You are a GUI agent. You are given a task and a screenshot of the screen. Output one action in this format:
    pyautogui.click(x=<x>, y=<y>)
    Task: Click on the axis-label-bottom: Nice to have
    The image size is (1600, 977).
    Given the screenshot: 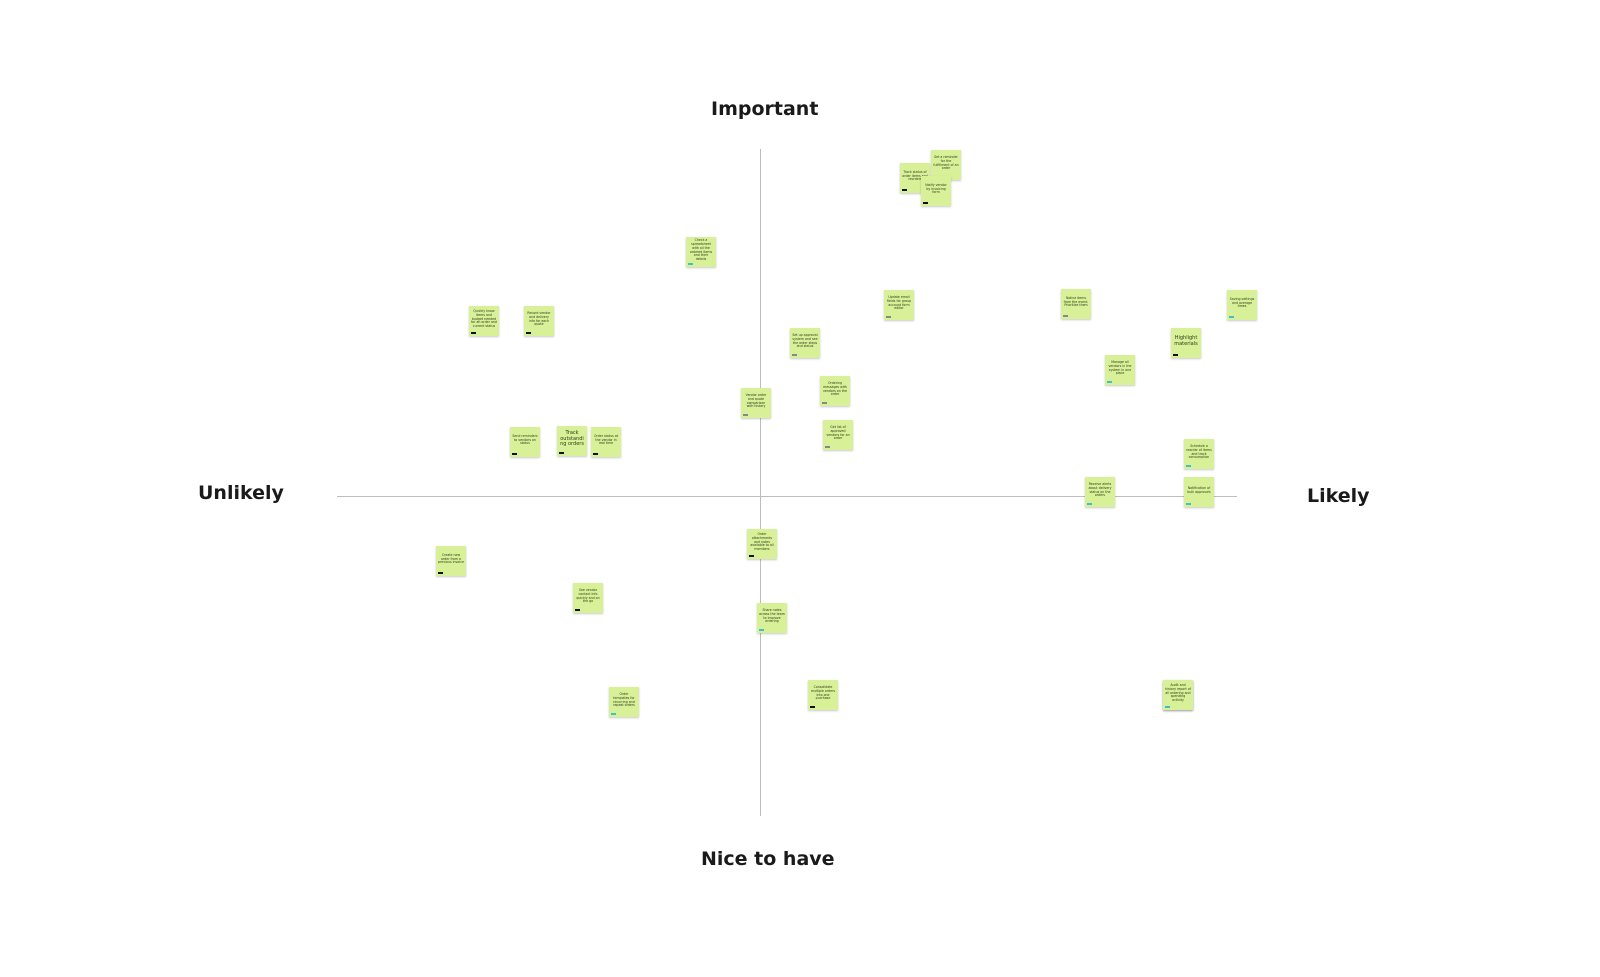 What is the action you would take?
    pyautogui.click(x=768, y=859)
    